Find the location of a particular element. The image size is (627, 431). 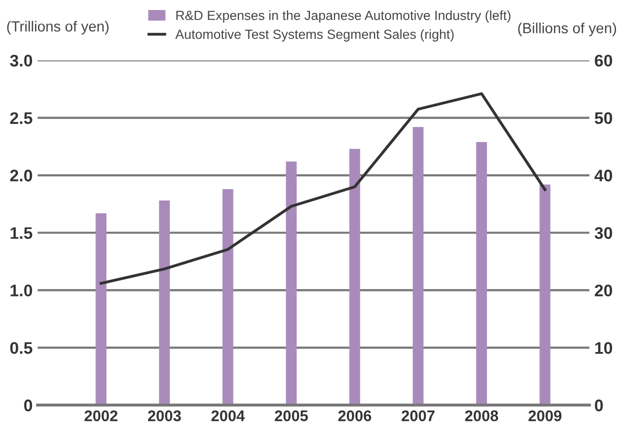

y-tick-label: 2.5 is located at coordinates (21, 118).